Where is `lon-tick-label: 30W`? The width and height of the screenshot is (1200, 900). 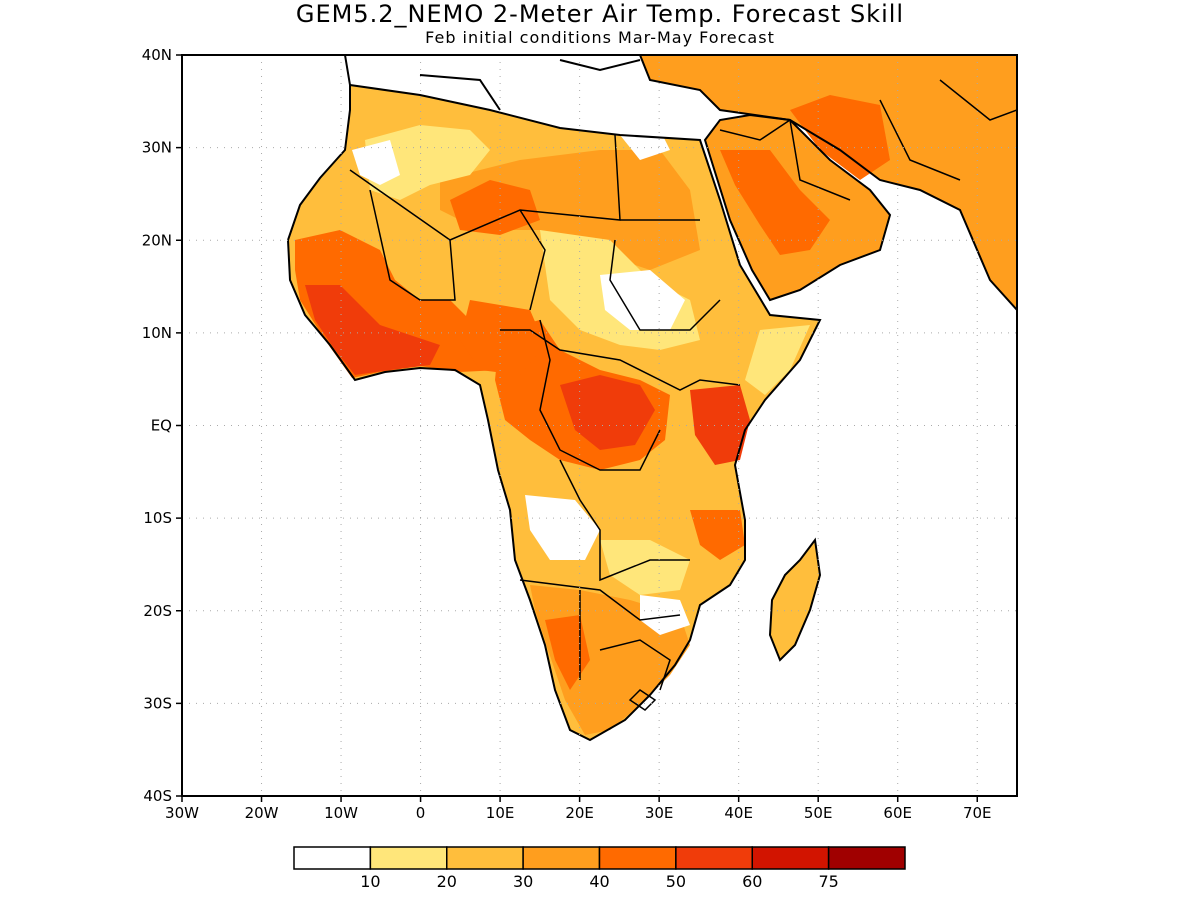 lon-tick-label: 30W is located at coordinates (182, 813).